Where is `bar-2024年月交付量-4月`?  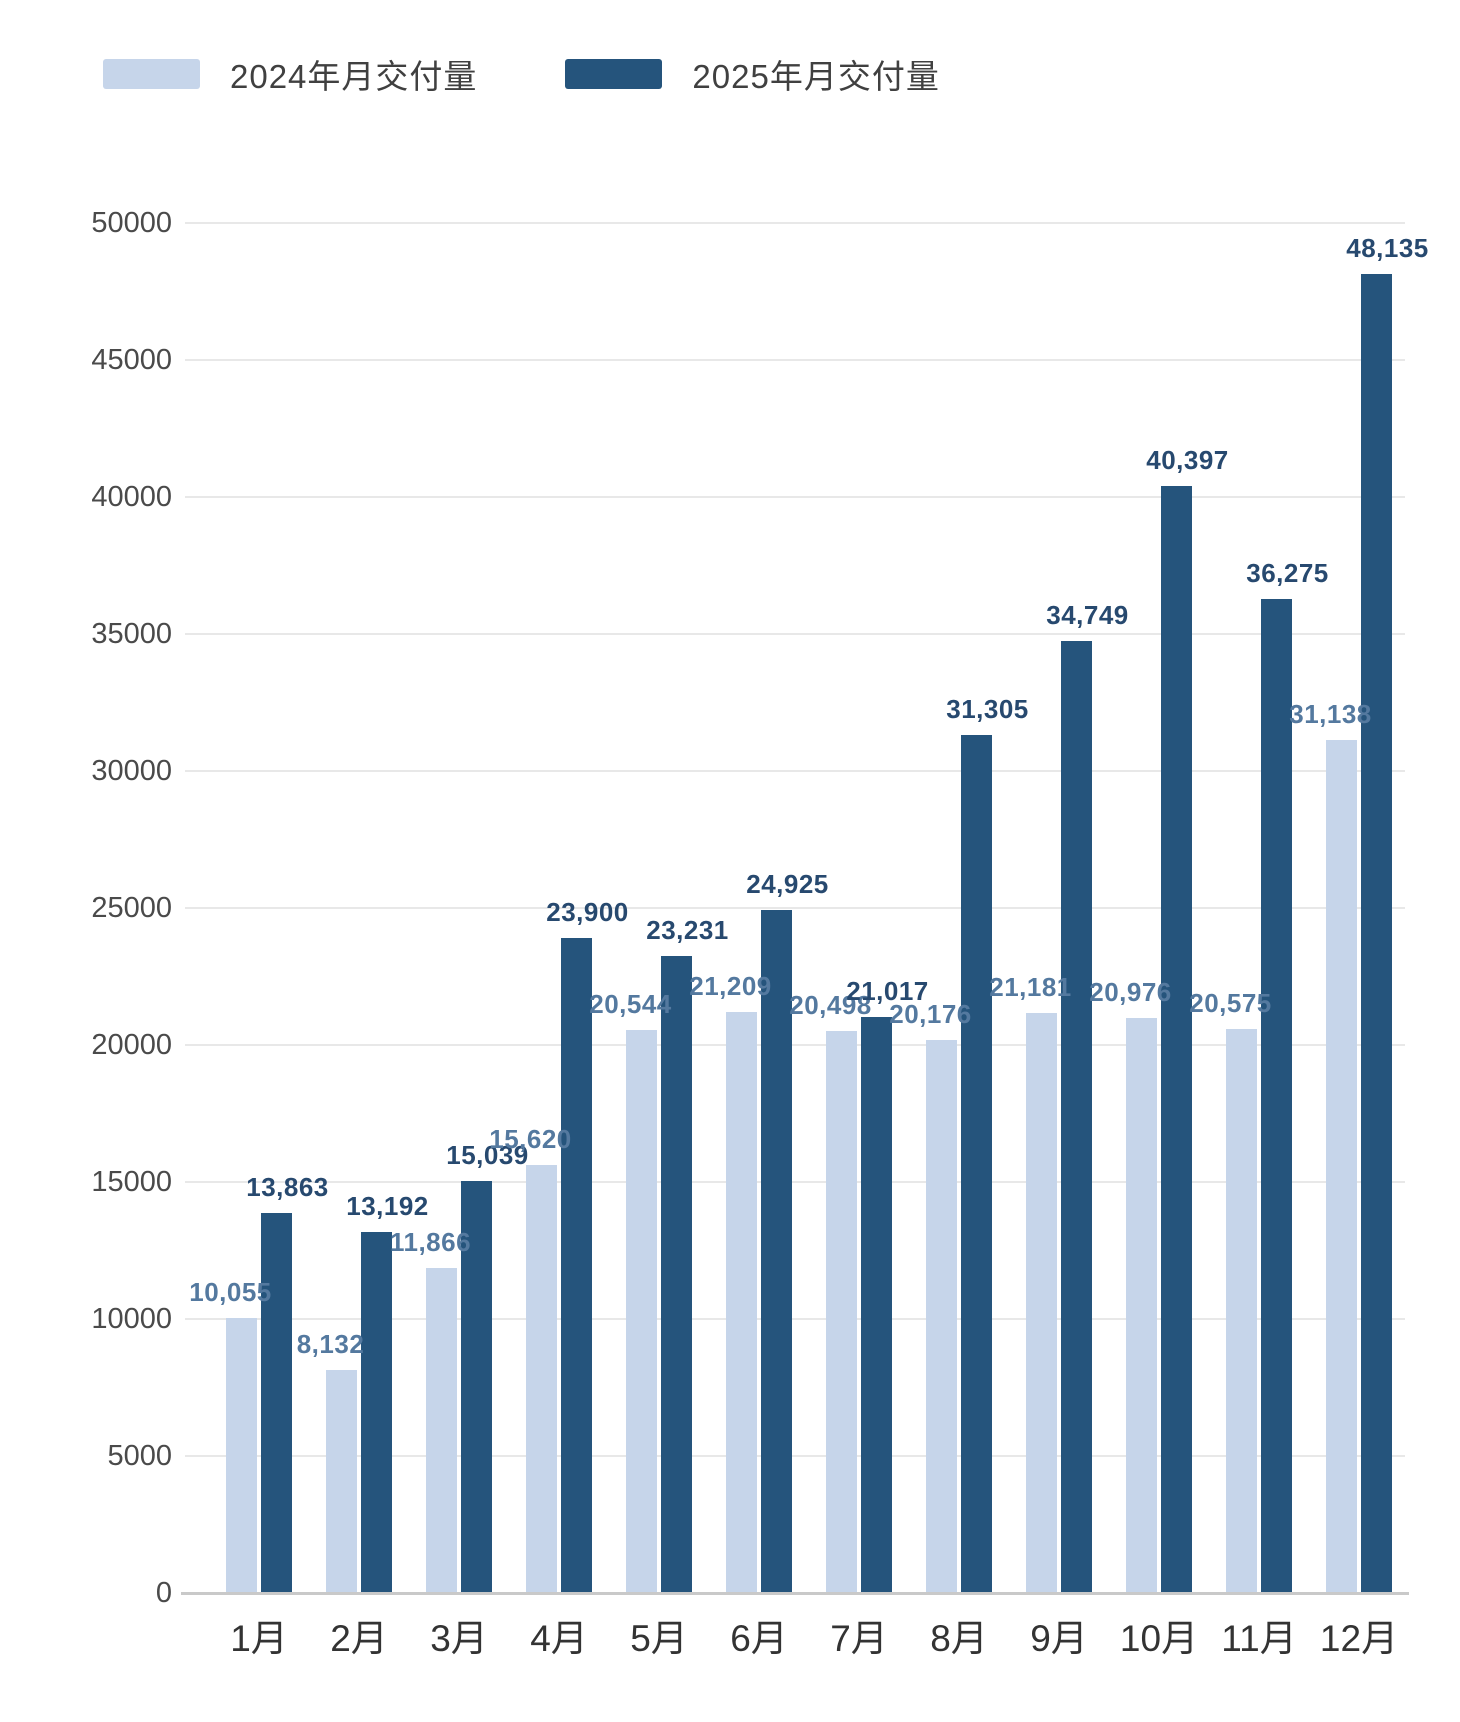
bar-2024年月交付量-4月 is located at coordinates (541, 1379).